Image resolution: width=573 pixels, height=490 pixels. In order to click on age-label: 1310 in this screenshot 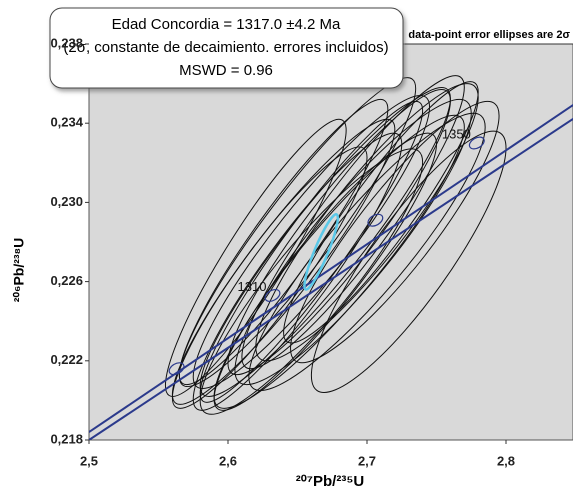, I will do `click(252, 286)`.